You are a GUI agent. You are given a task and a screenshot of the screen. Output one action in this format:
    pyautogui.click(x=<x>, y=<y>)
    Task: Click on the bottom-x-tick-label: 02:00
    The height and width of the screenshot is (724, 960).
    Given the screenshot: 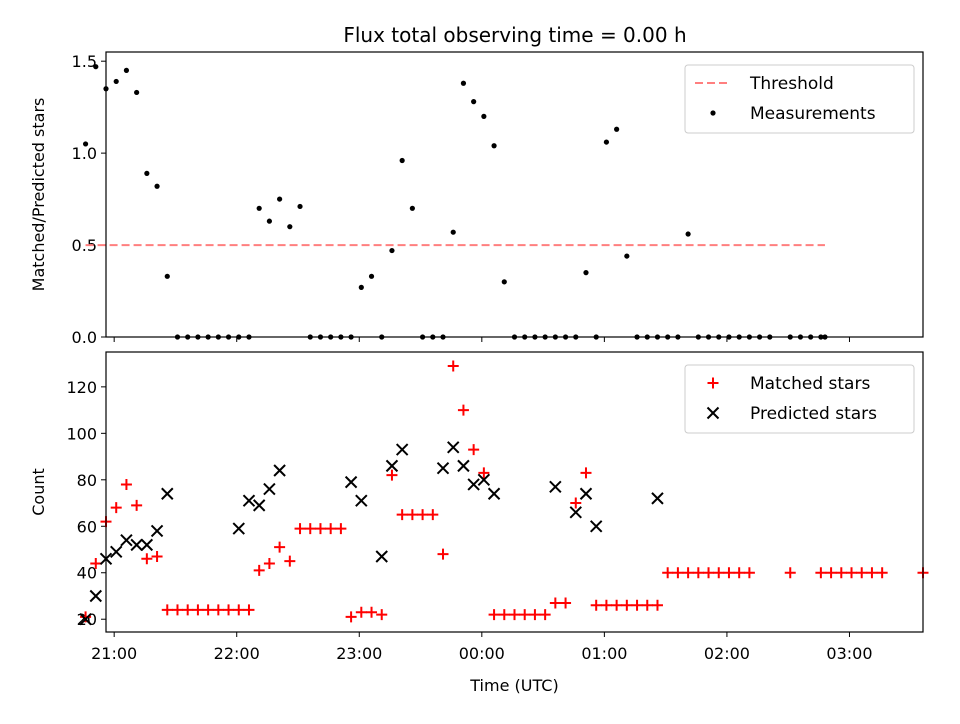 What is the action you would take?
    pyautogui.click(x=727, y=653)
    